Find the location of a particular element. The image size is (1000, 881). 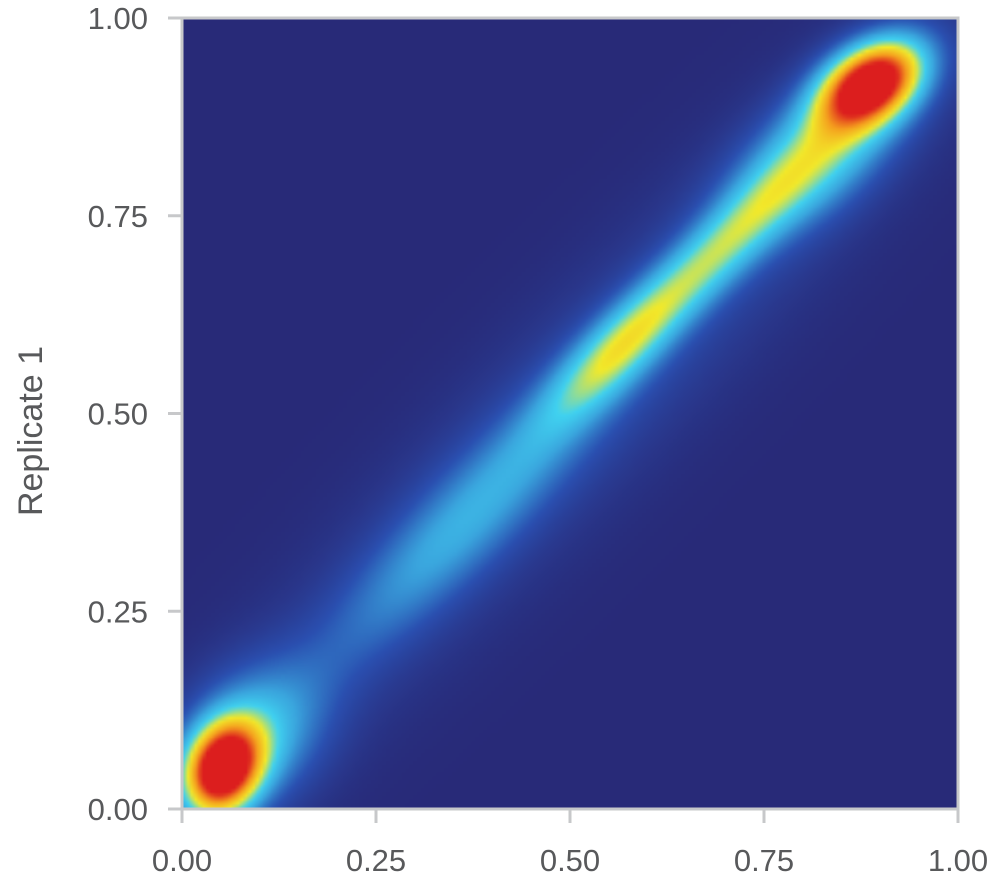

y-tick-label: 0.75 is located at coordinates (118, 216).